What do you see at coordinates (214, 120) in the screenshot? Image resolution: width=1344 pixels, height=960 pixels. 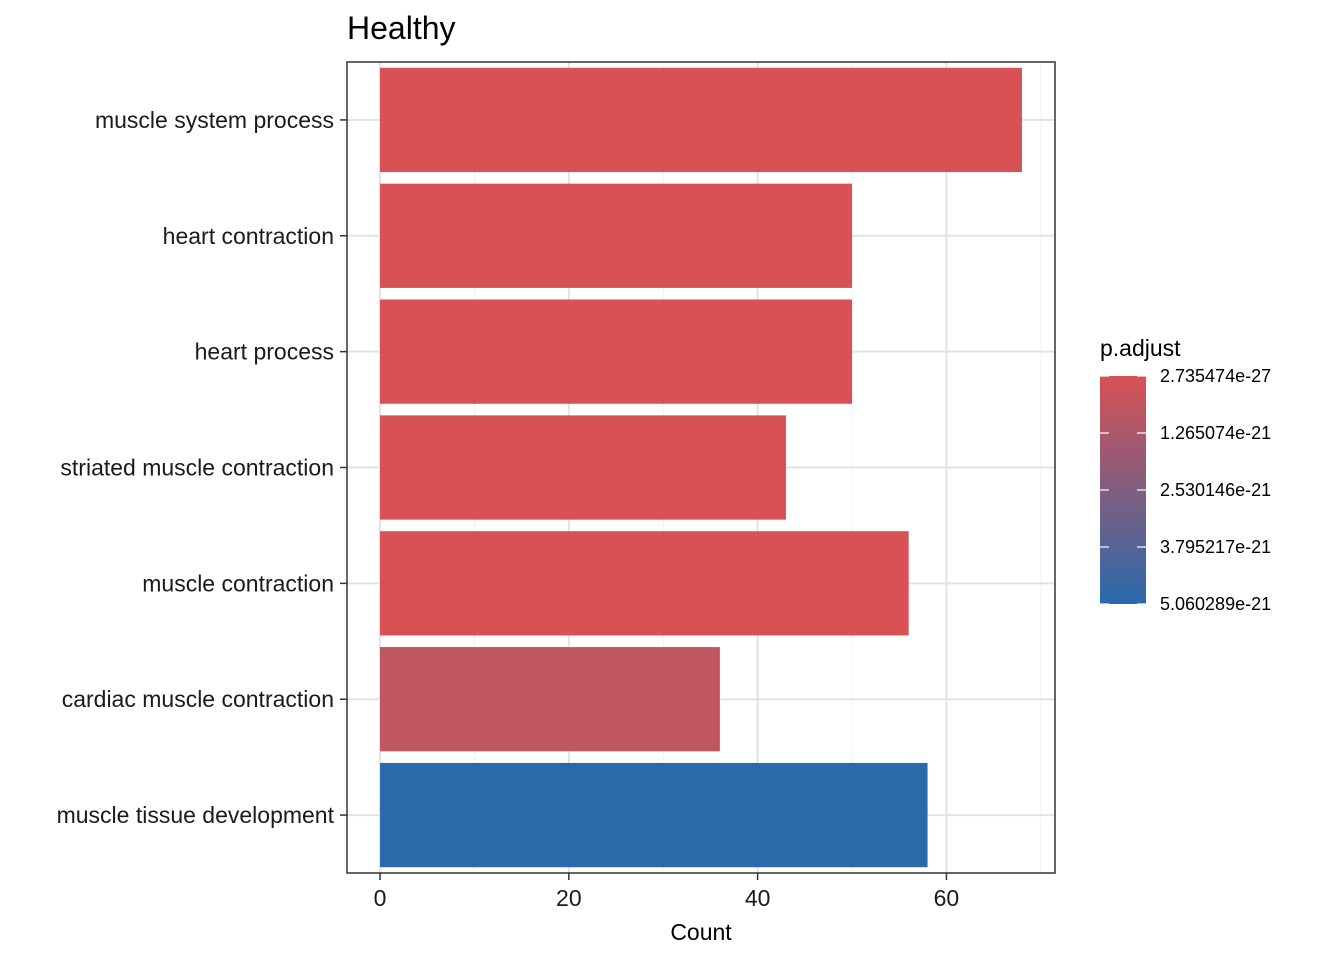 I see `y-category-label: muscle system process` at bounding box center [214, 120].